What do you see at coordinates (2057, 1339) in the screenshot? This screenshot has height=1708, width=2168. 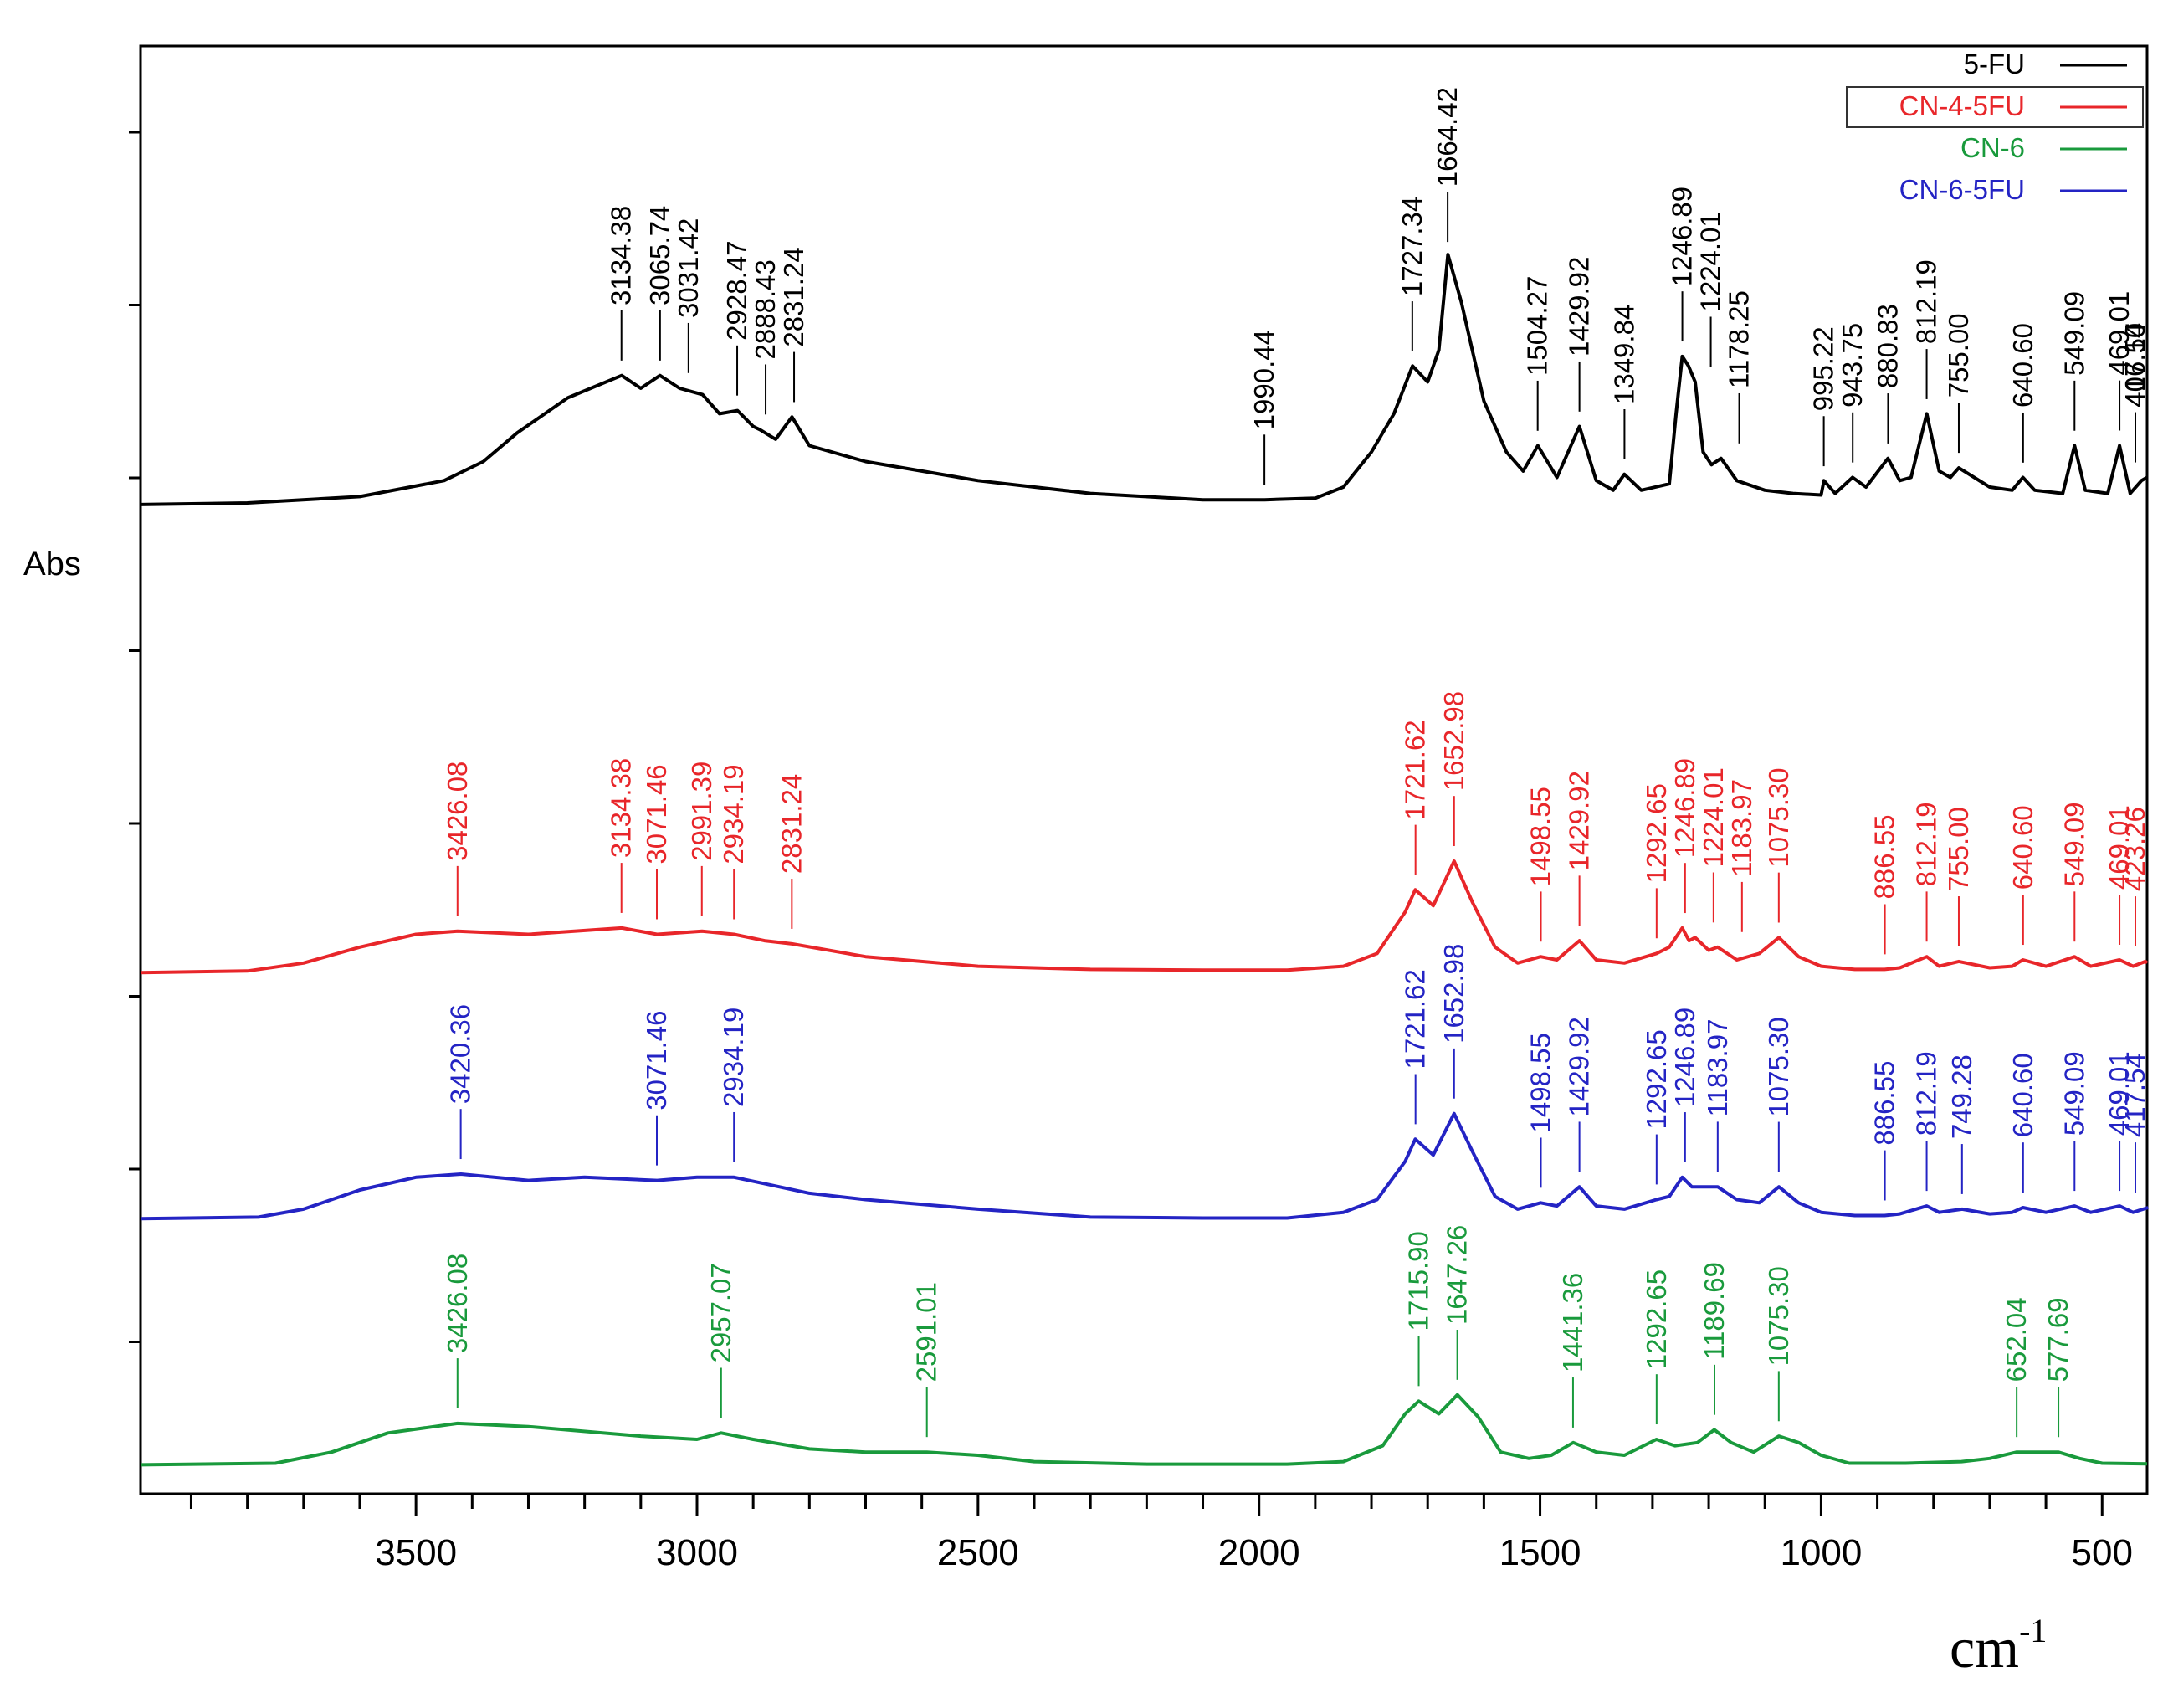 I see `peak-label: 577.69` at bounding box center [2057, 1339].